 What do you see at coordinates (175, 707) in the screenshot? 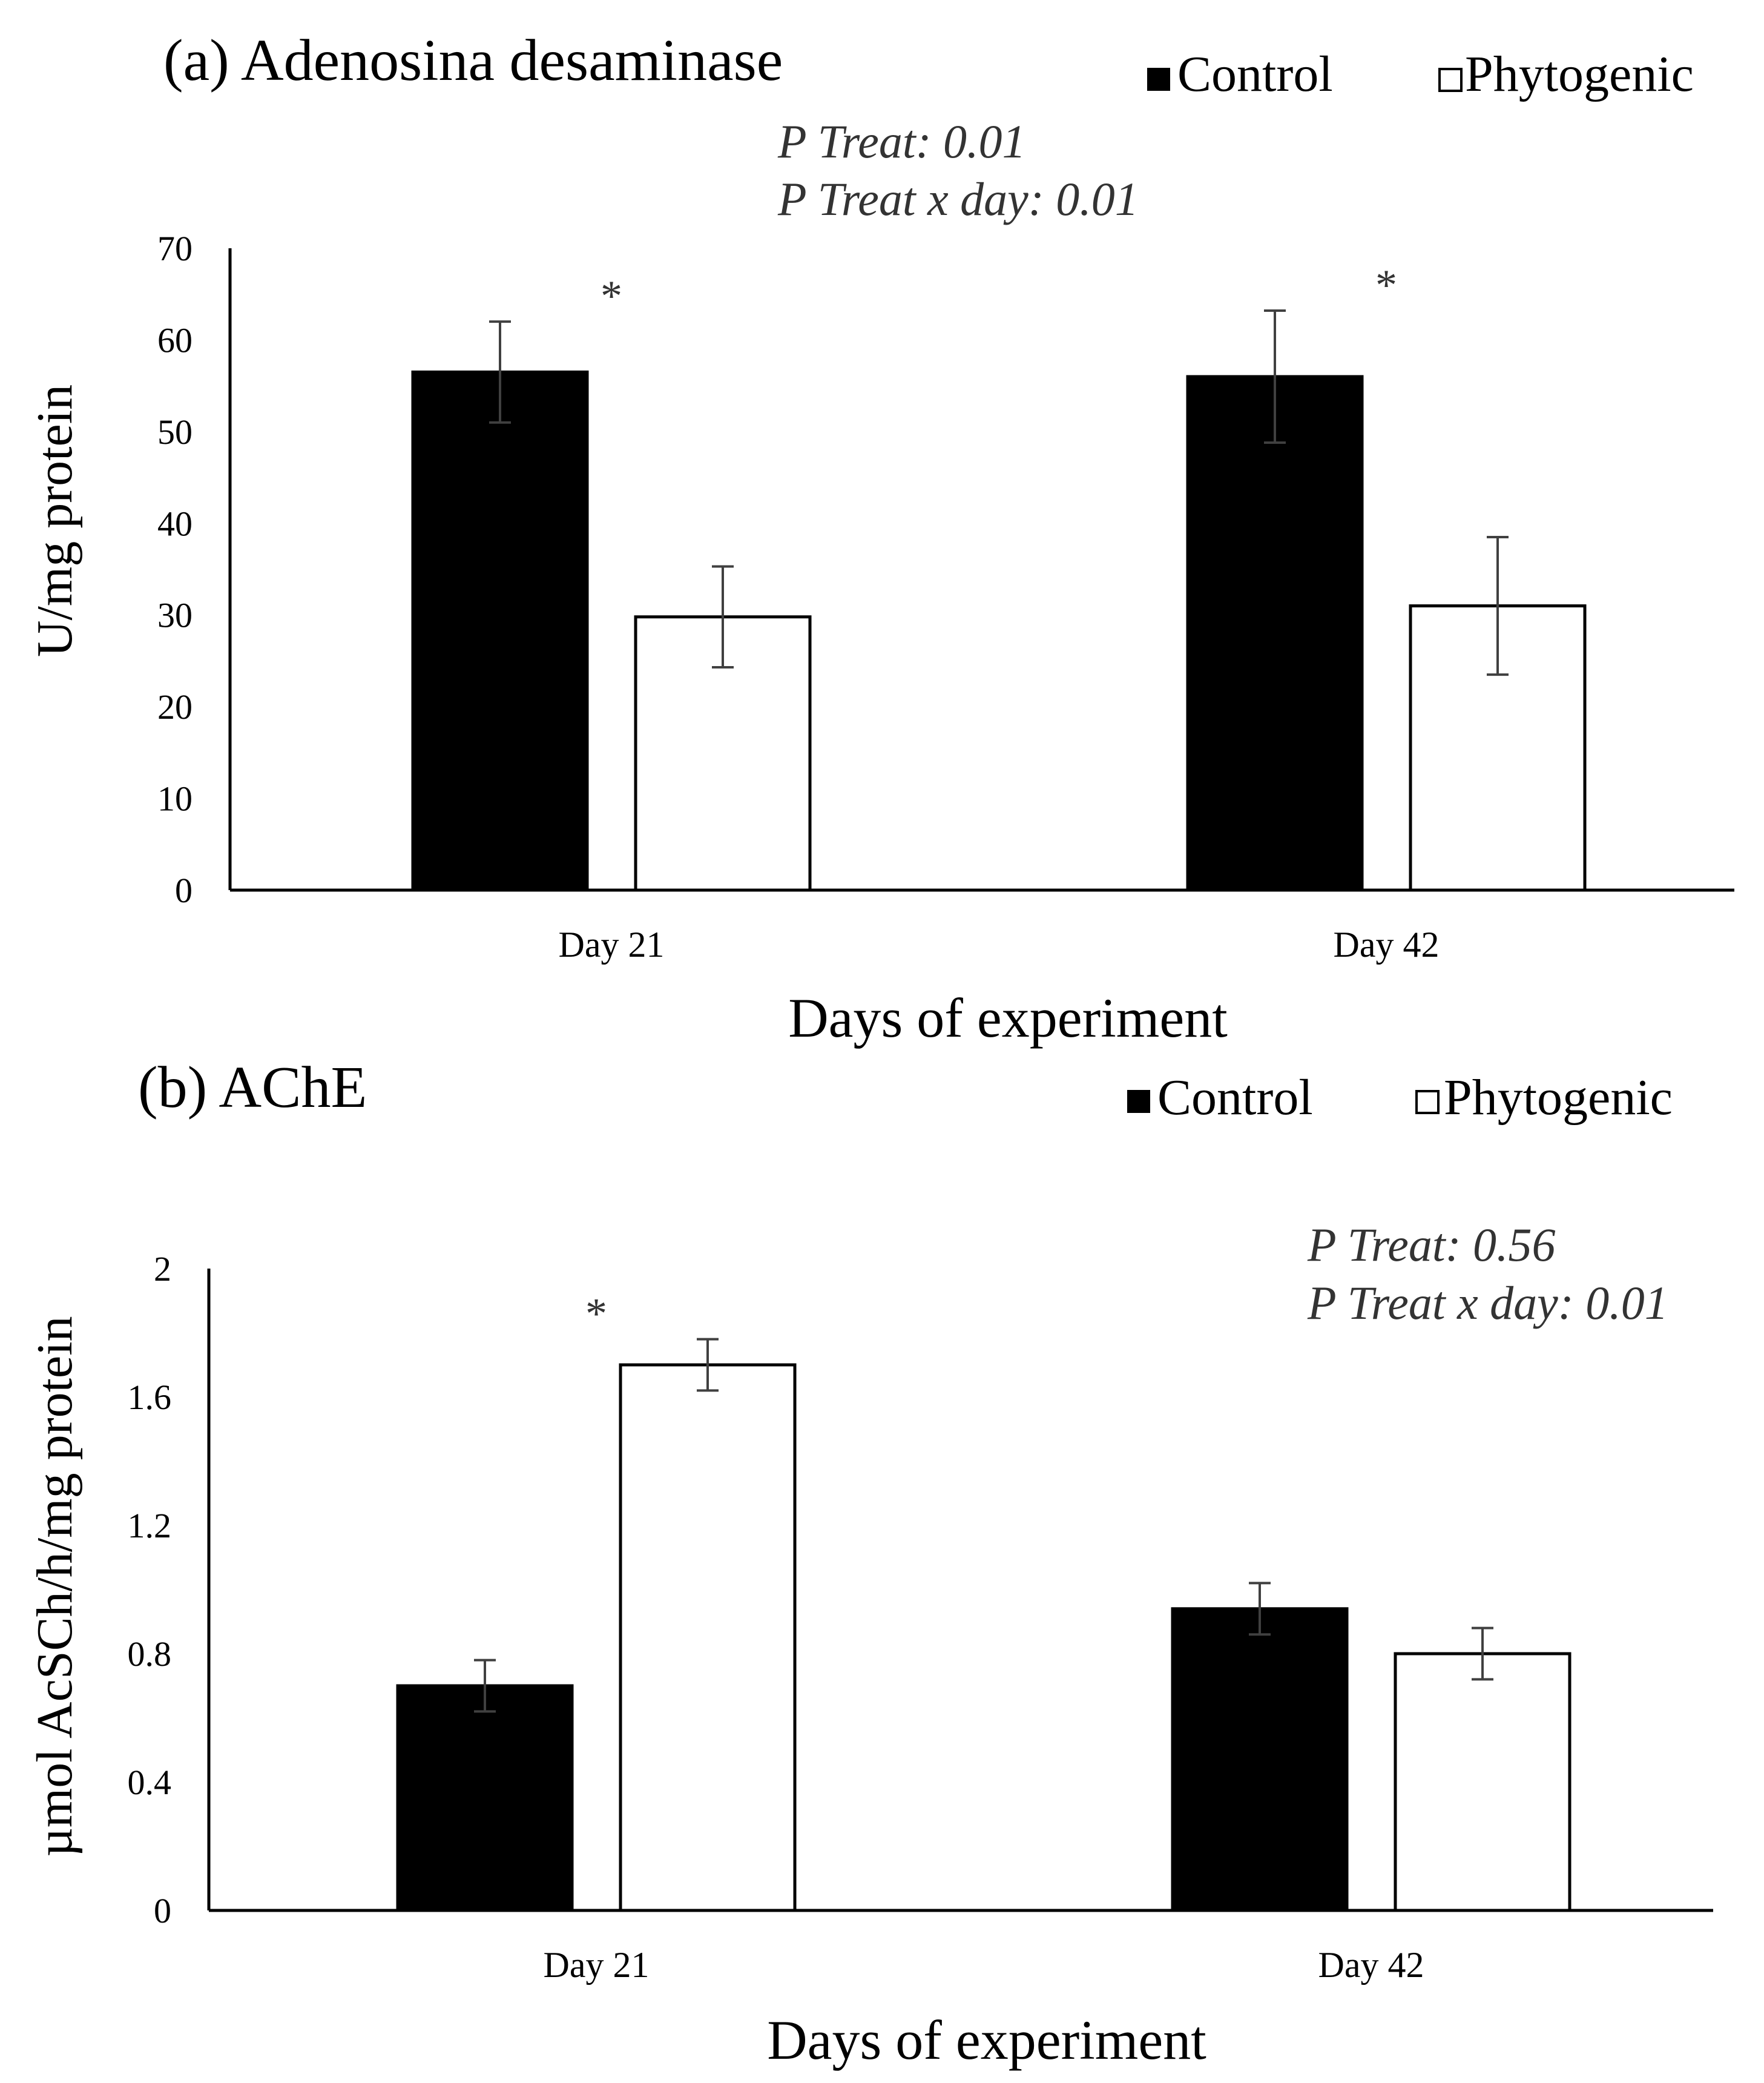
I see `y-tick-label: 20` at bounding box center [175, 707].